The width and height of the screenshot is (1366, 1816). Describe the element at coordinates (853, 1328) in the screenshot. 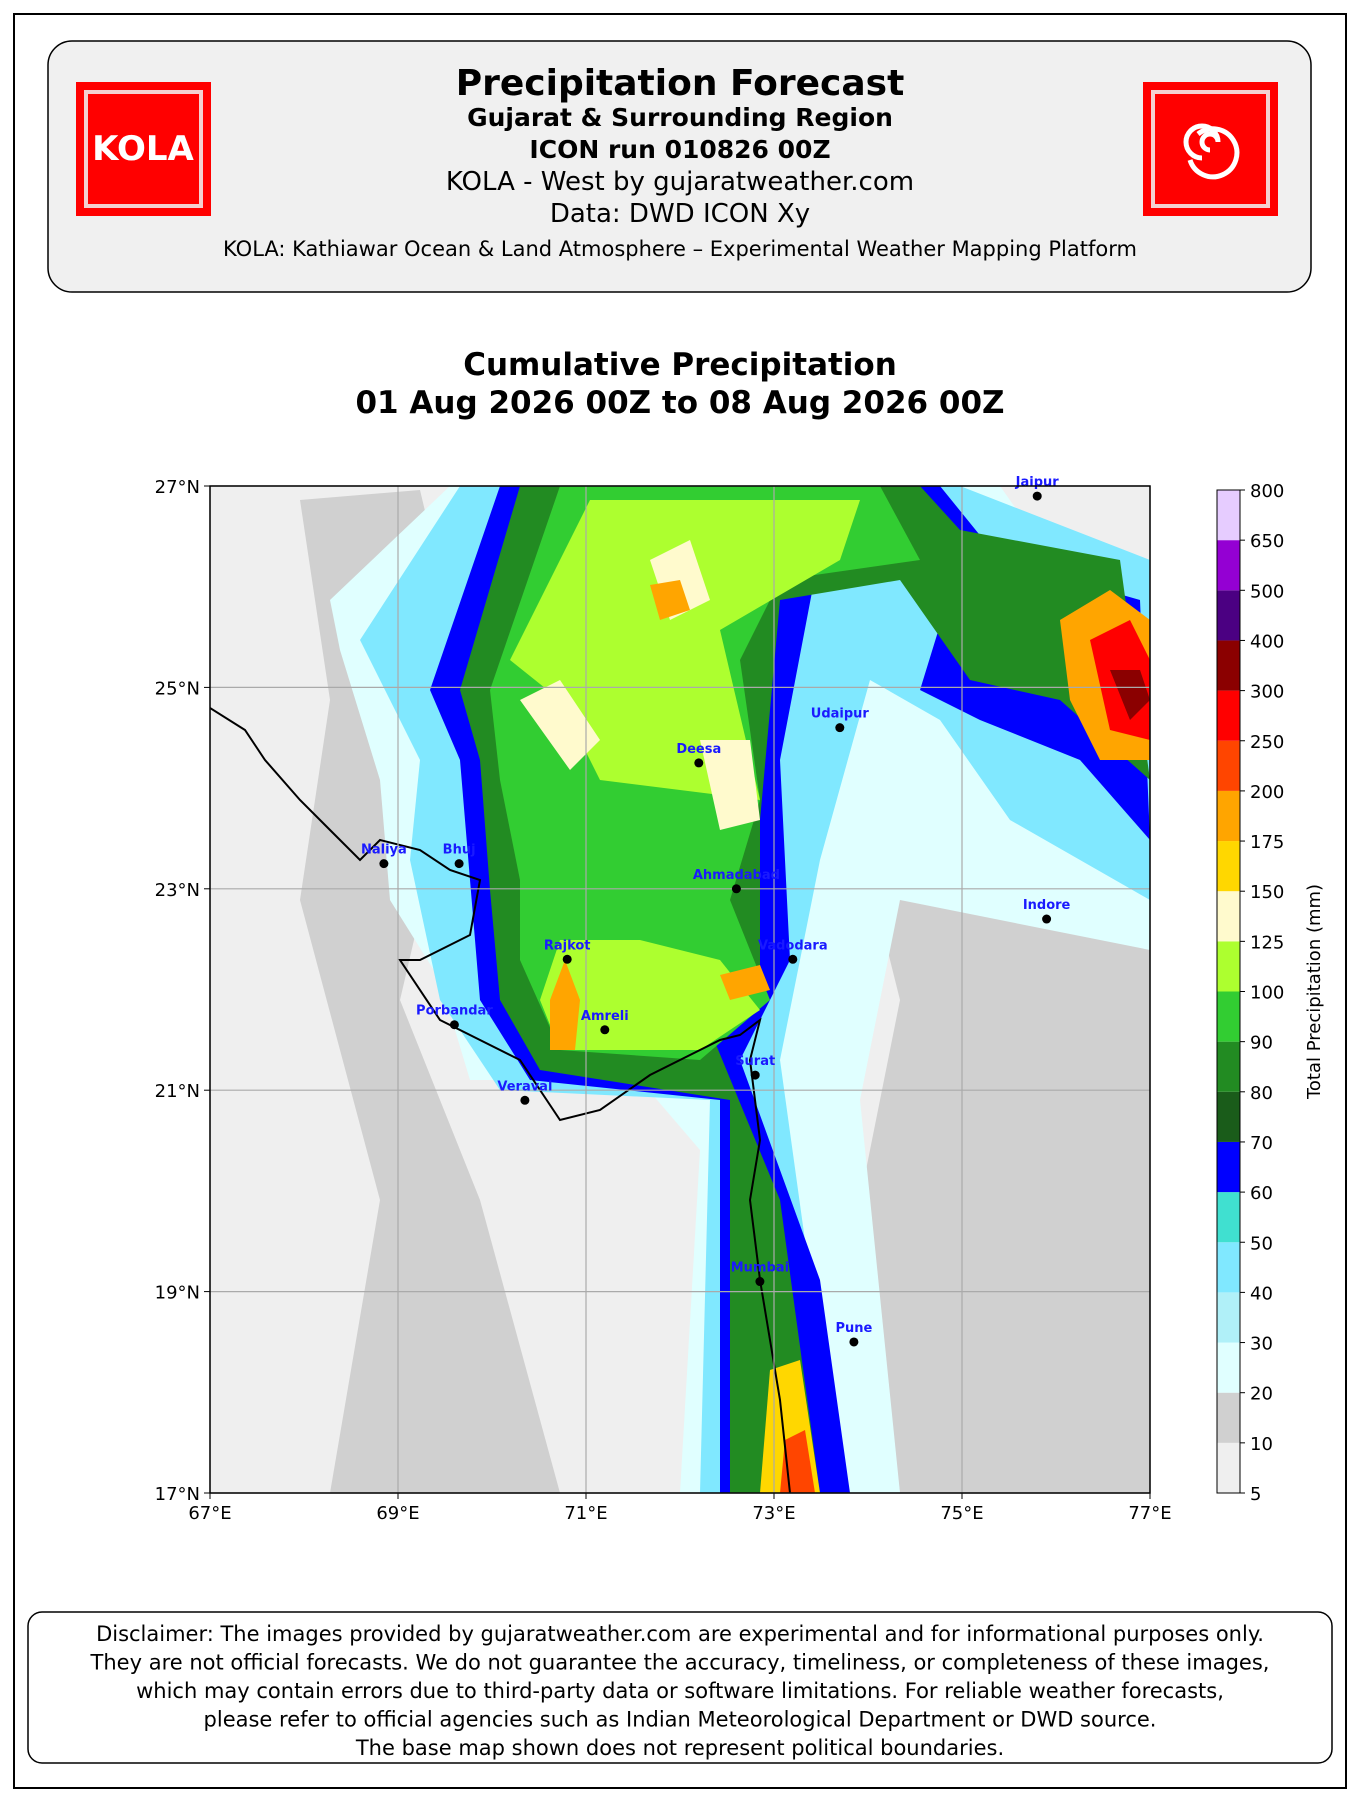

I see `city-label: Pune` at that location.